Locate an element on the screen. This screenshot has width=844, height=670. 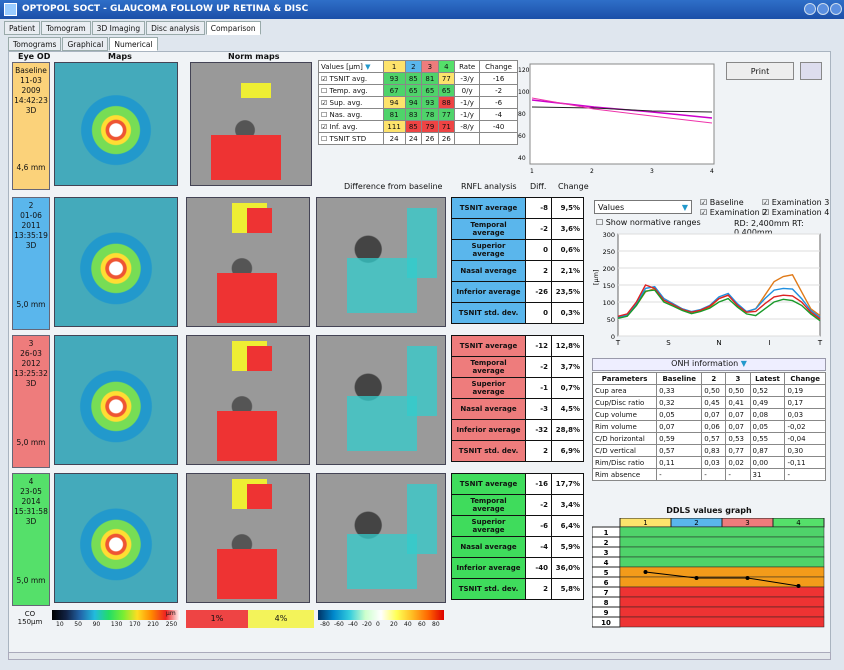
values-row-label: ☑ Inf. avg. is located at coordinates (351, 126).